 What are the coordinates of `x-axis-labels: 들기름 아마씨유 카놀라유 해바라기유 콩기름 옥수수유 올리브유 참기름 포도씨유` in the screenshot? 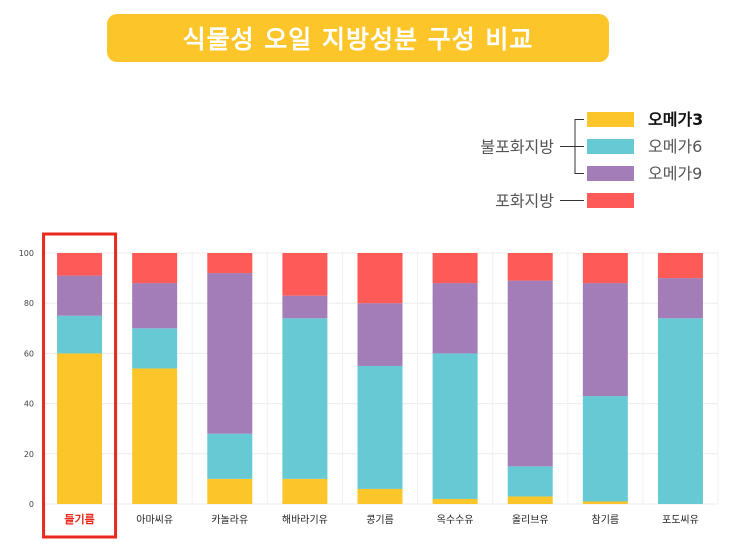 It's located at (381, 519).